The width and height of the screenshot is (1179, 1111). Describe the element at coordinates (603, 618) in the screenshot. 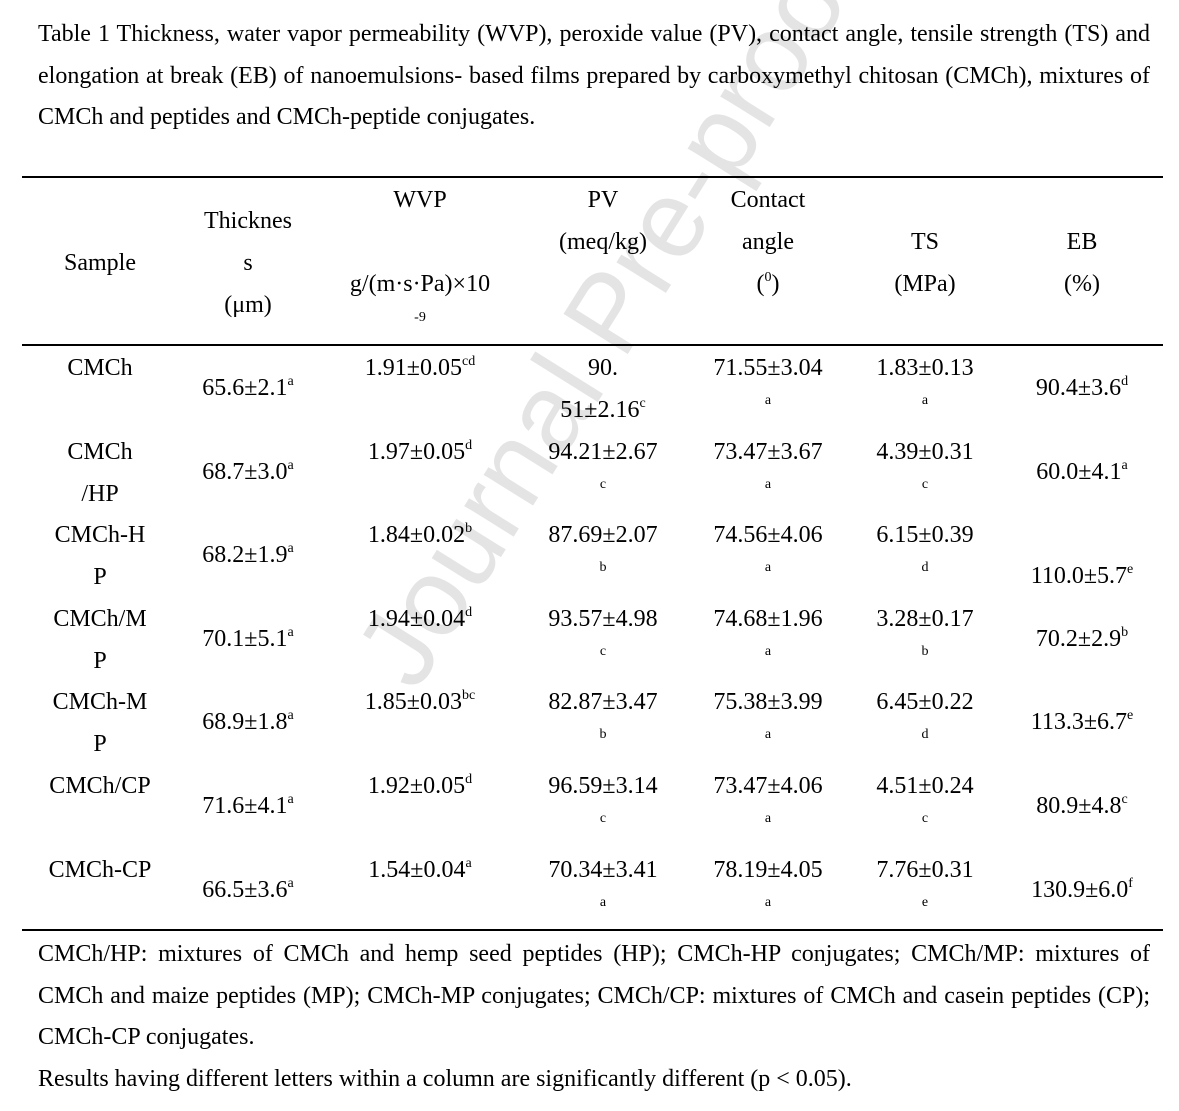

I see `cell-pv: 93.57±4.98` at that location.